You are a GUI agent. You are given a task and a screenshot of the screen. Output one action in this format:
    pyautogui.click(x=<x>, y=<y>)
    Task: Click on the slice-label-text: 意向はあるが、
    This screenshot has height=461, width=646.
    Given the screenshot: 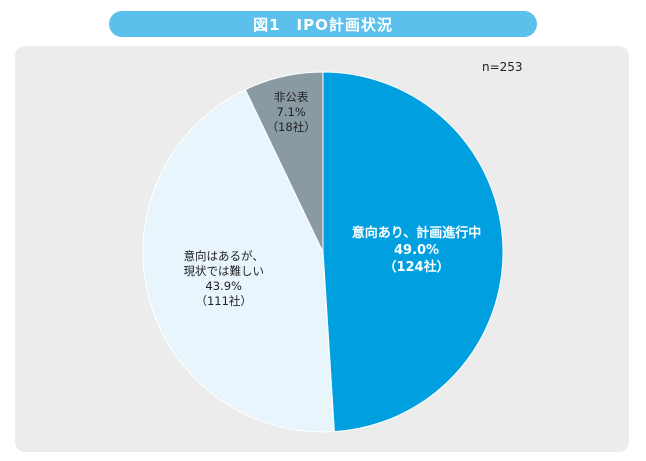 What is the action you would take?
    pyautogui.click(x=224, y=256)
    